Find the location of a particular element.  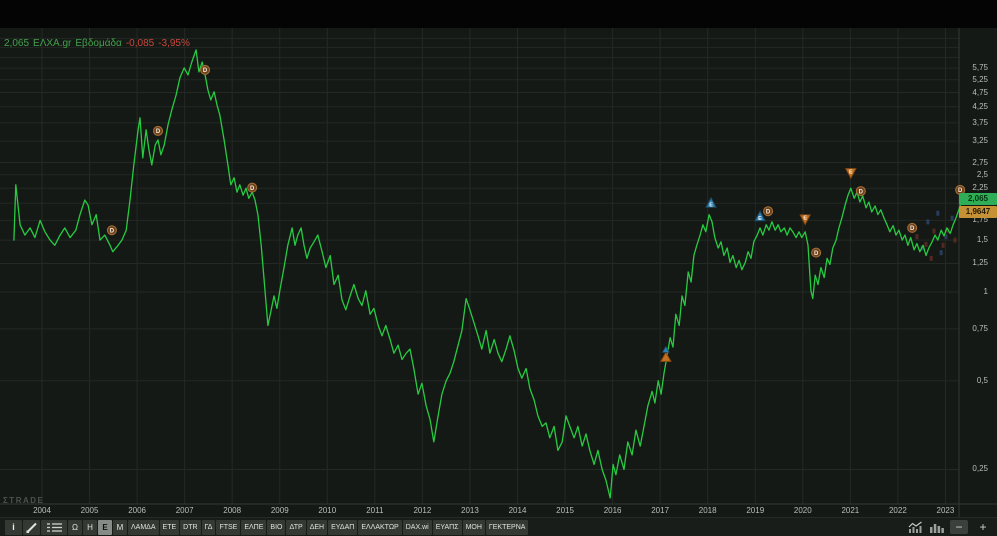

price-tick-label: 5,75 is located at coordinates (980, 68).